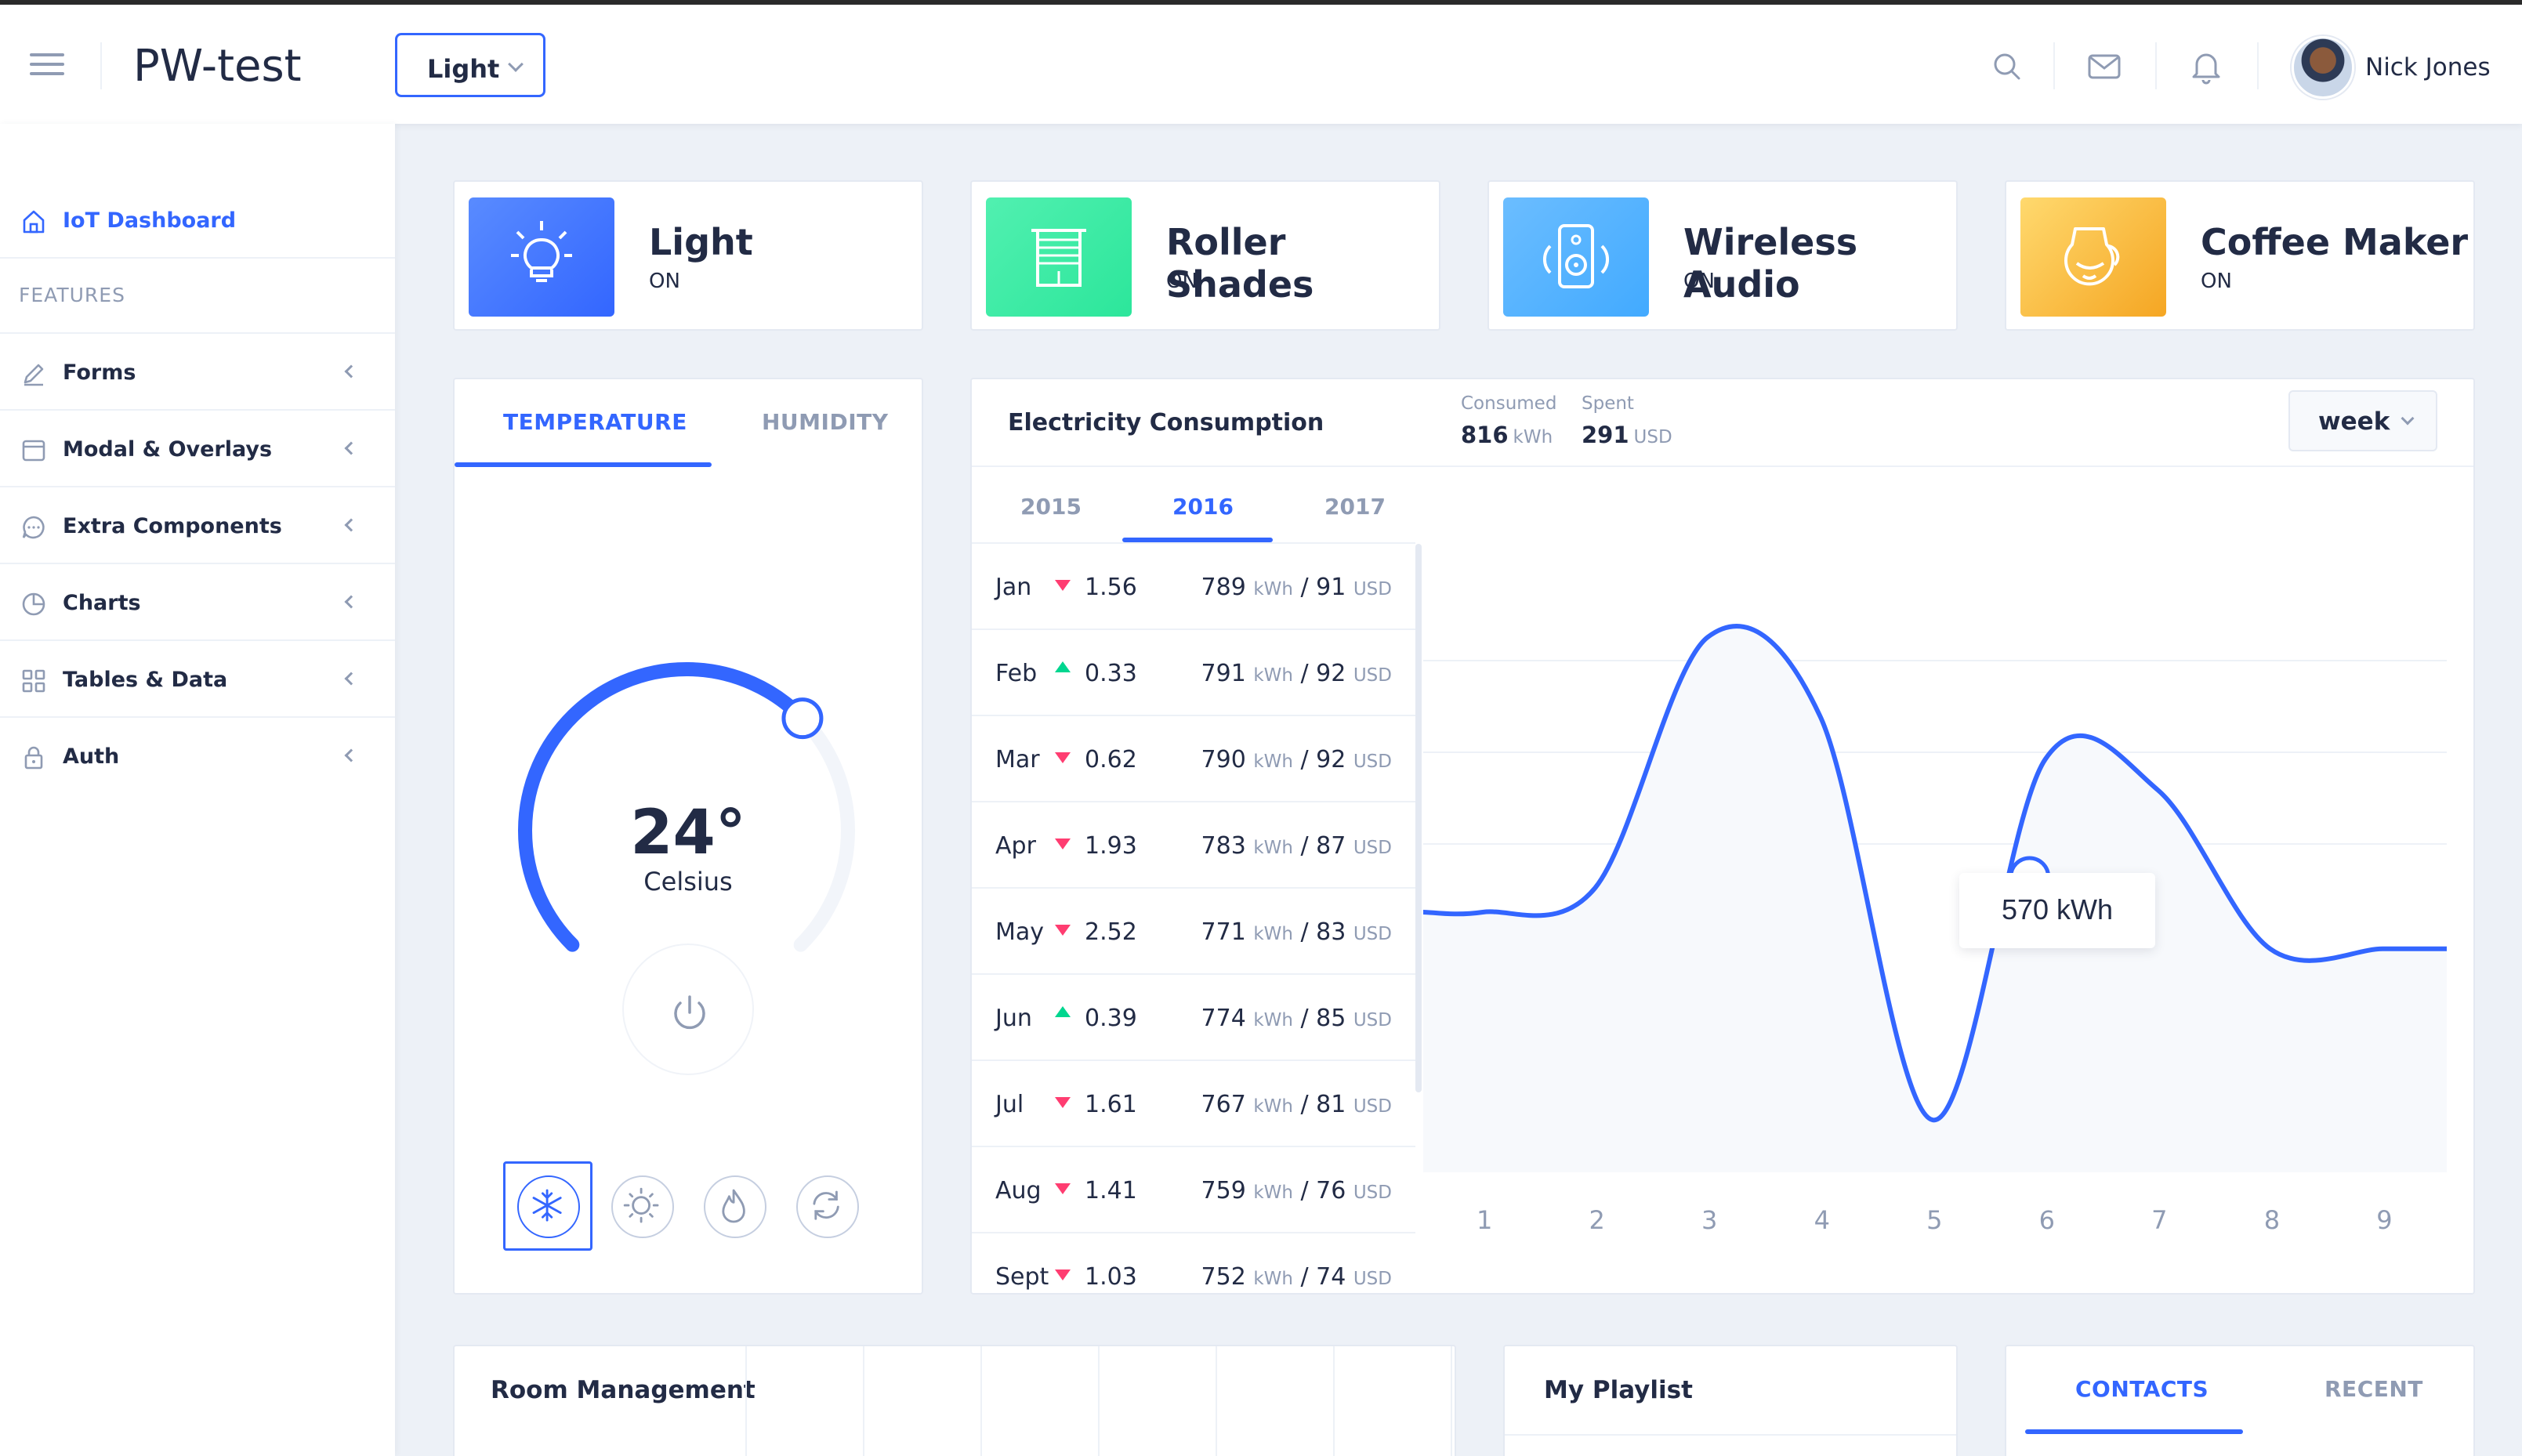  Describe the element at coordinates (2159, 1220) in the screenshot. I see `chart-x-tick: 7` at that location.